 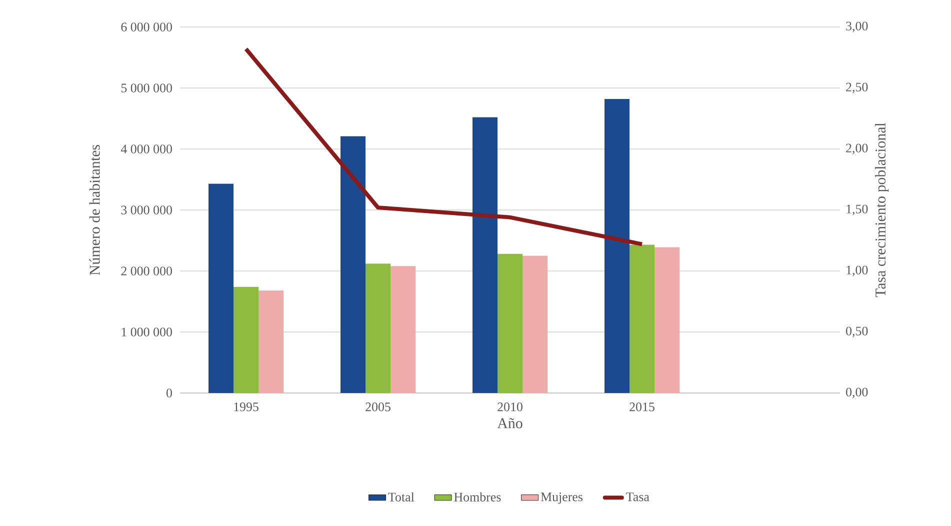 What do you see at coordinates (146, 149) in the screenshot?
I see `y-tick-label: 4 000 000` at bounding box center [146, 149].